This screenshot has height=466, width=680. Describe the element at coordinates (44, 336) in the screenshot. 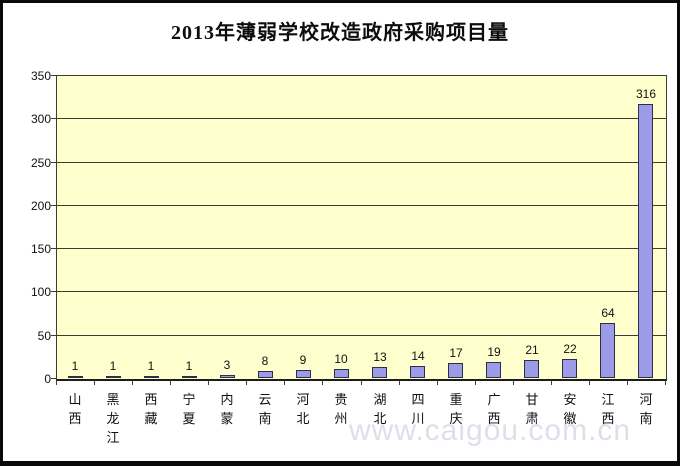

I see `y-axis-label-50: 50` at that location.